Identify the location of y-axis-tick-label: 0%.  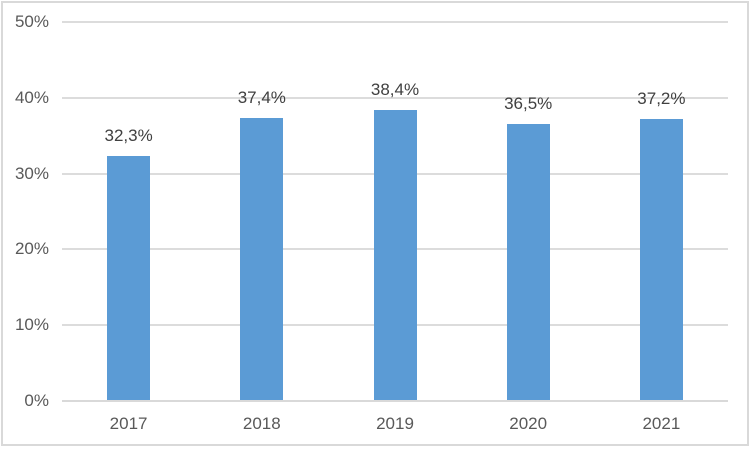
(36, 400).